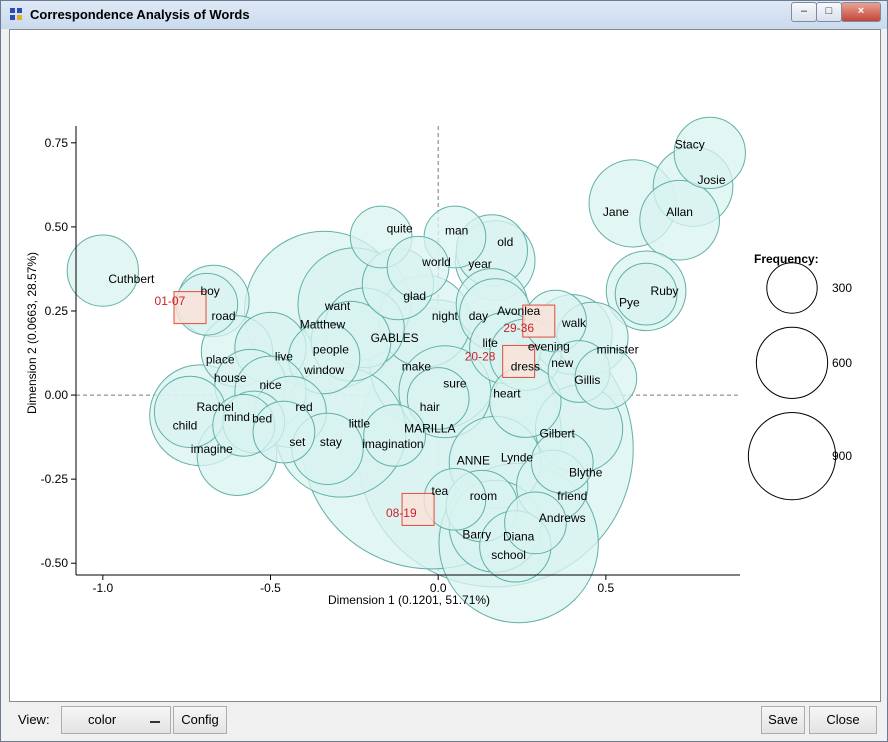 The height and width of the screenshot is (742, 888). What do you see at coordinates (507, 393) in the screenshot?
I see `word-label: heart` at bounding box center [507, 393].